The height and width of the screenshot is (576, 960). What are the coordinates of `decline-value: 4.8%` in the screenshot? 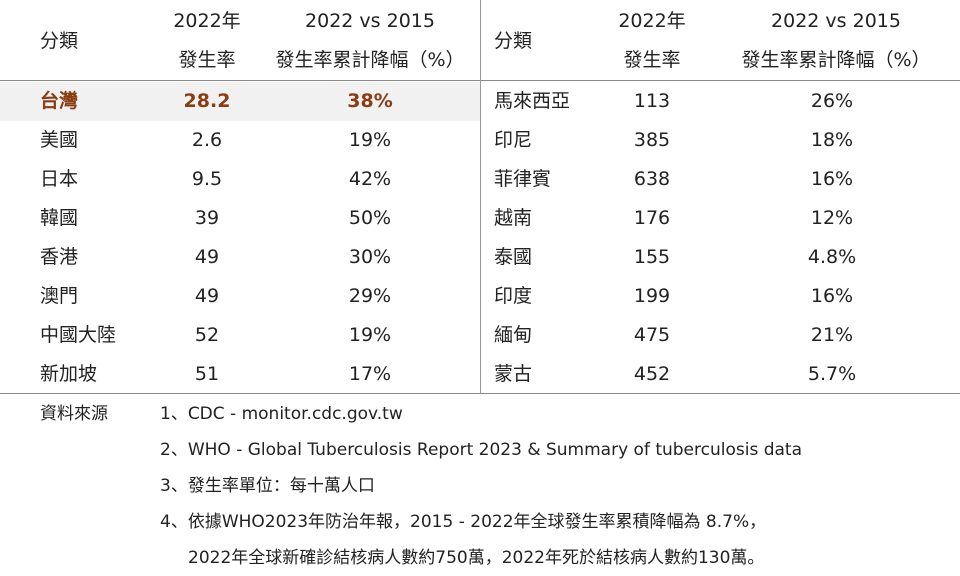 It's located at (832, 257).